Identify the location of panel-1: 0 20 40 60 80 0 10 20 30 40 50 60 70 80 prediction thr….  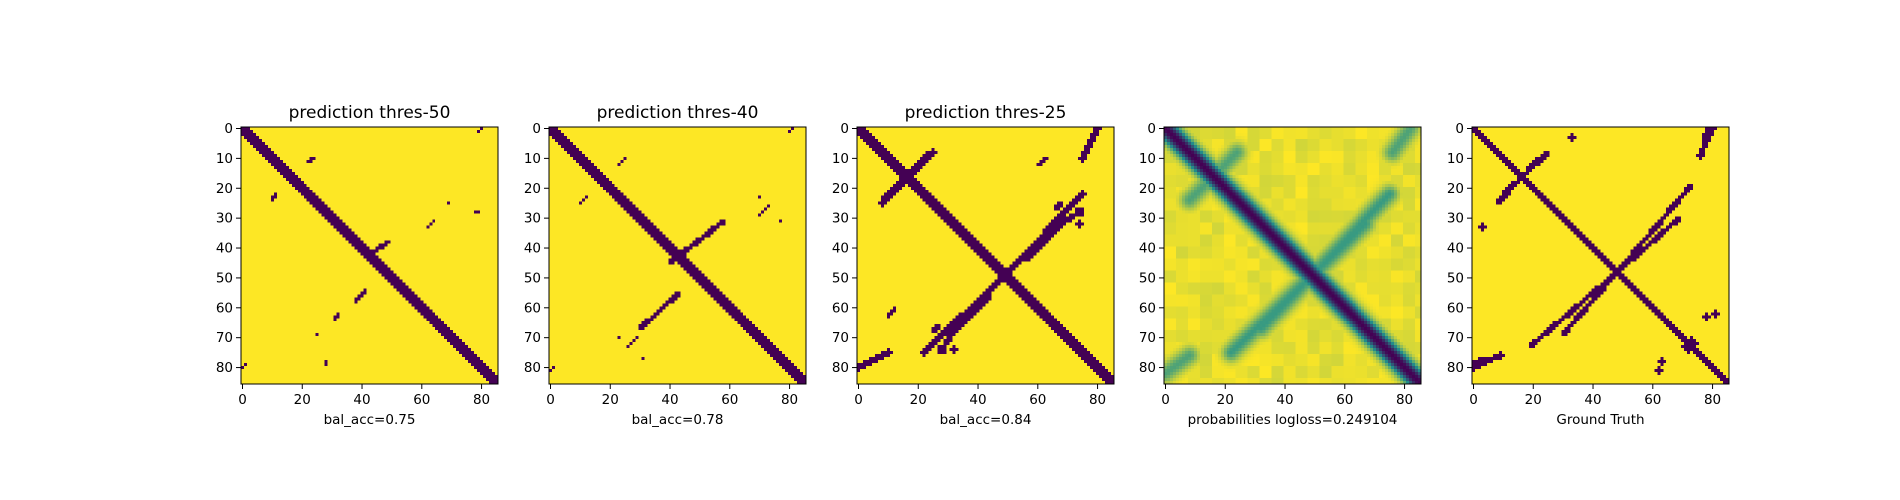
(357, 265).